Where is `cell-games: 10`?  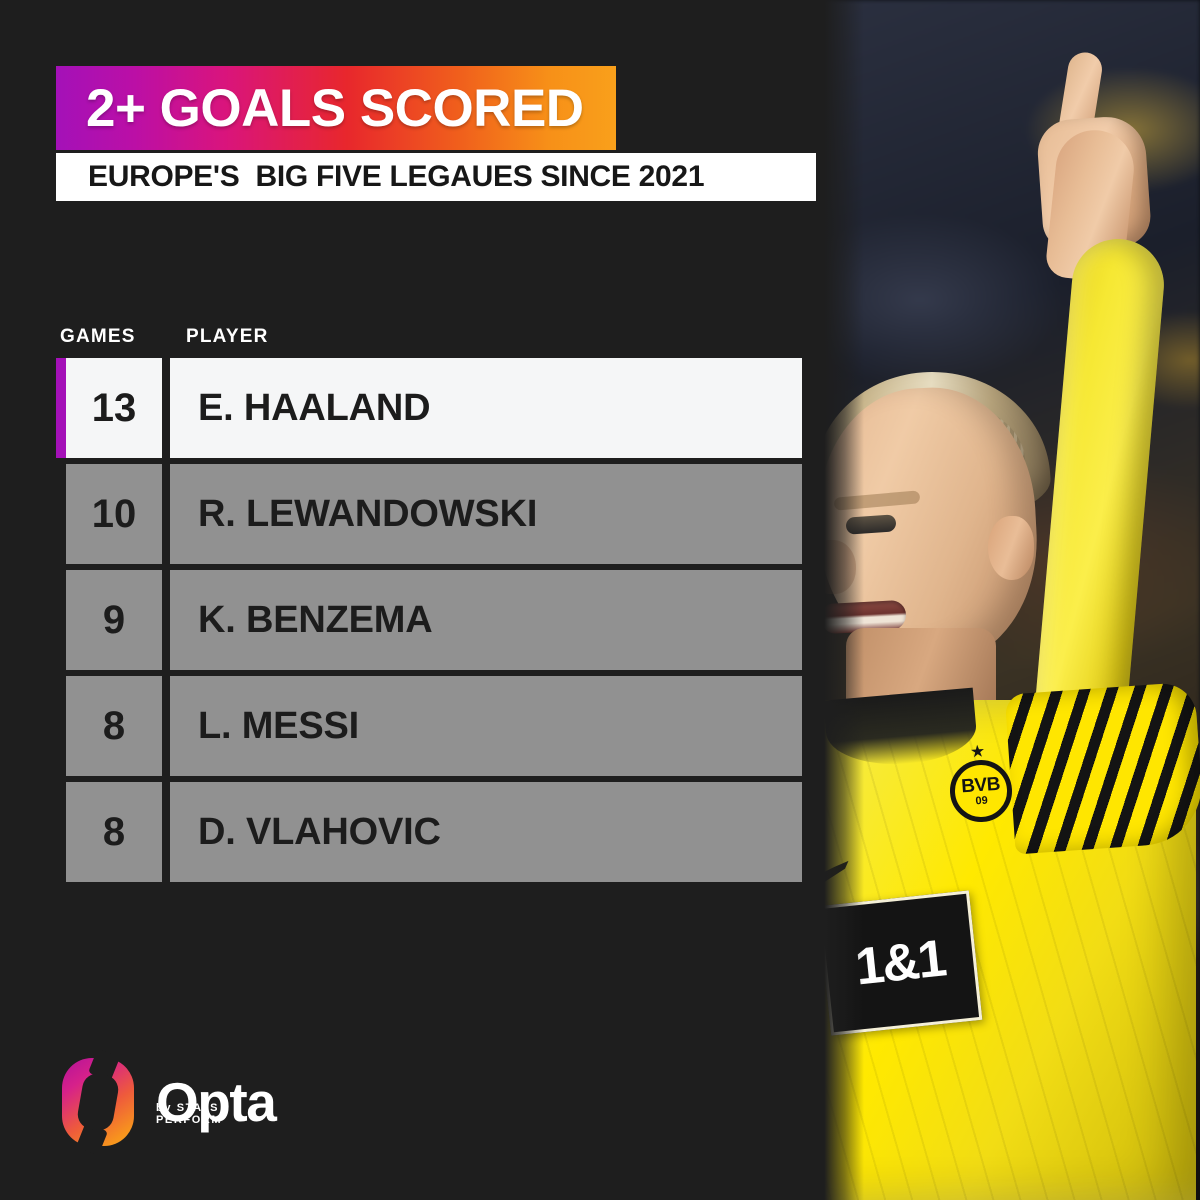 cell-games: 10 is located at coordinates (114, 514).